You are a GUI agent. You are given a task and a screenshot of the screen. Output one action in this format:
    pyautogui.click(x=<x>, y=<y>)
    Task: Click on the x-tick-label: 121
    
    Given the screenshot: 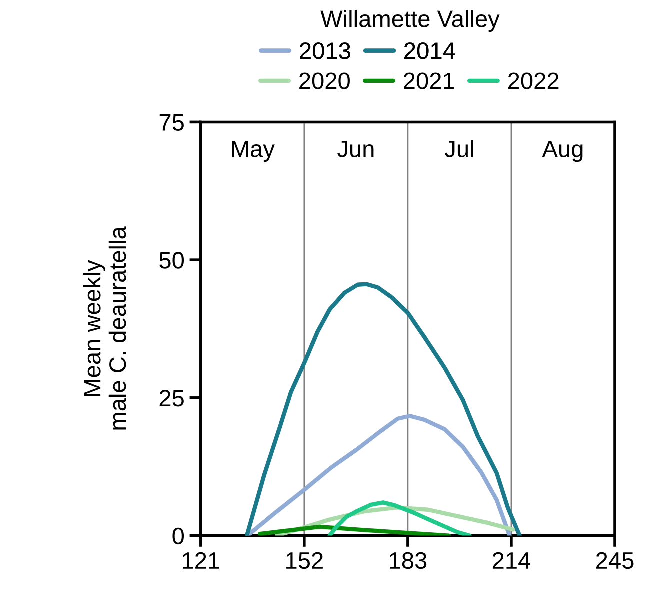 What is the action you would take?
    pyautogui.click(x=201, y=560)
    